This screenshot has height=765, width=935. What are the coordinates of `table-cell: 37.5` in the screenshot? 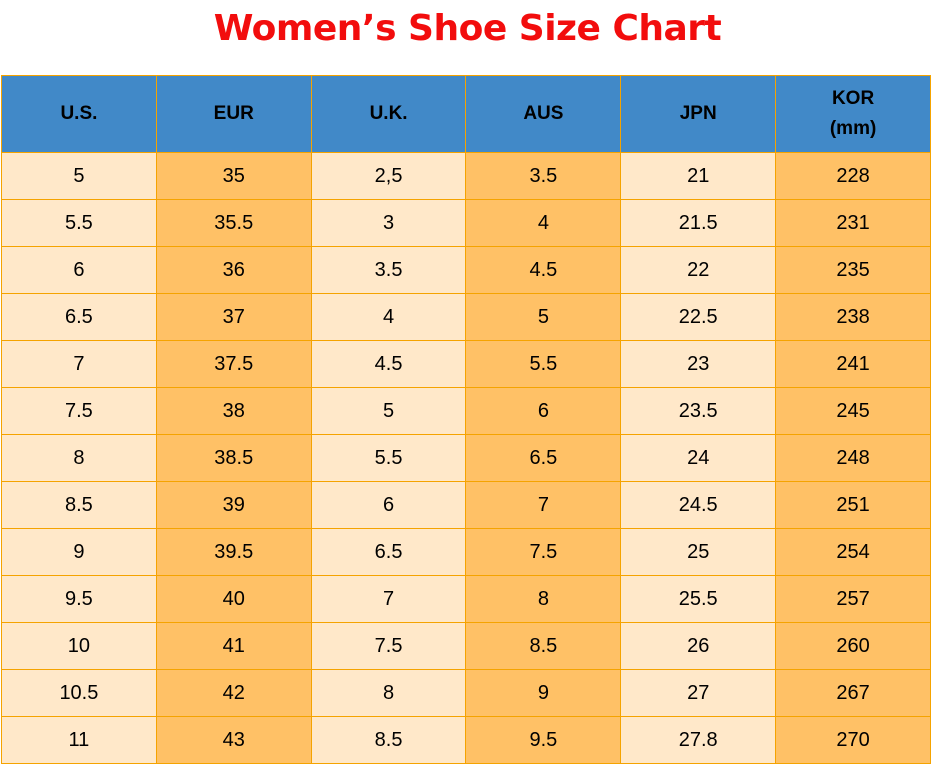 It's located at (233, 364).